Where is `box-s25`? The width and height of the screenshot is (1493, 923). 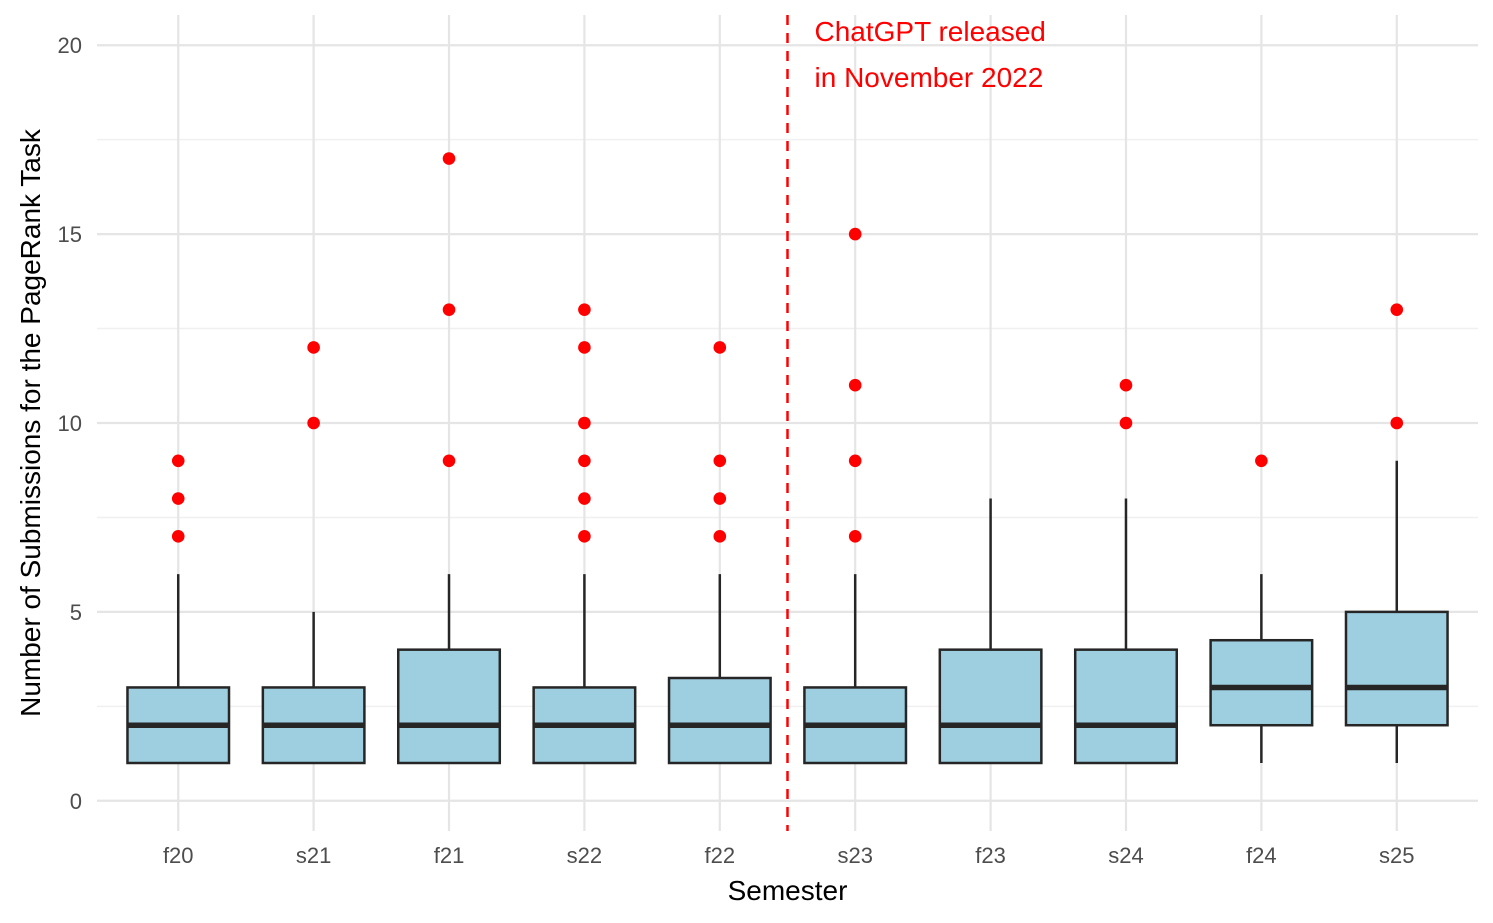
box-s25 is located at coordinates (1396, 611).